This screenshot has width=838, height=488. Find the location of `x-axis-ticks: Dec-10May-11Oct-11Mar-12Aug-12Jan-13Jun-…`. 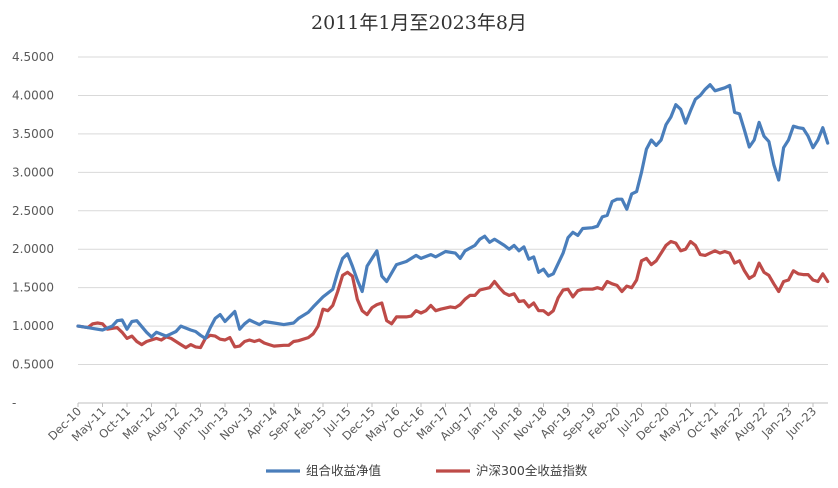

x-axis-ticks: Dec-10May-11Oct-11Mar-12Aug-12Jan-13Jun-… is located at coordinates (432, 423).